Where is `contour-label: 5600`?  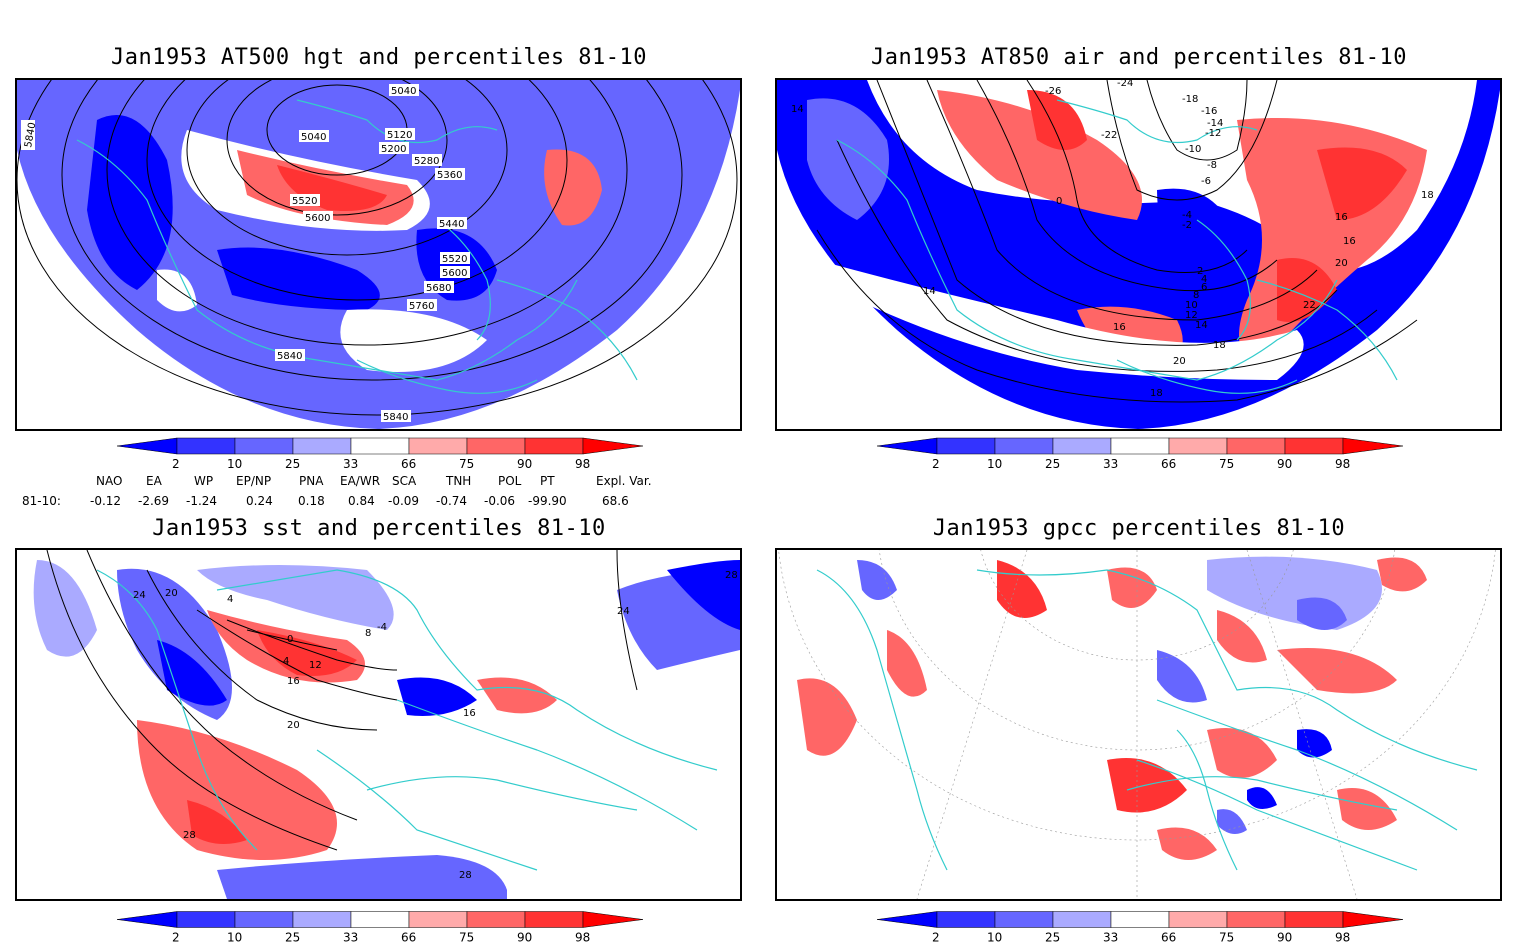
contour-label: 5600 is located at coordinates (317, 218).